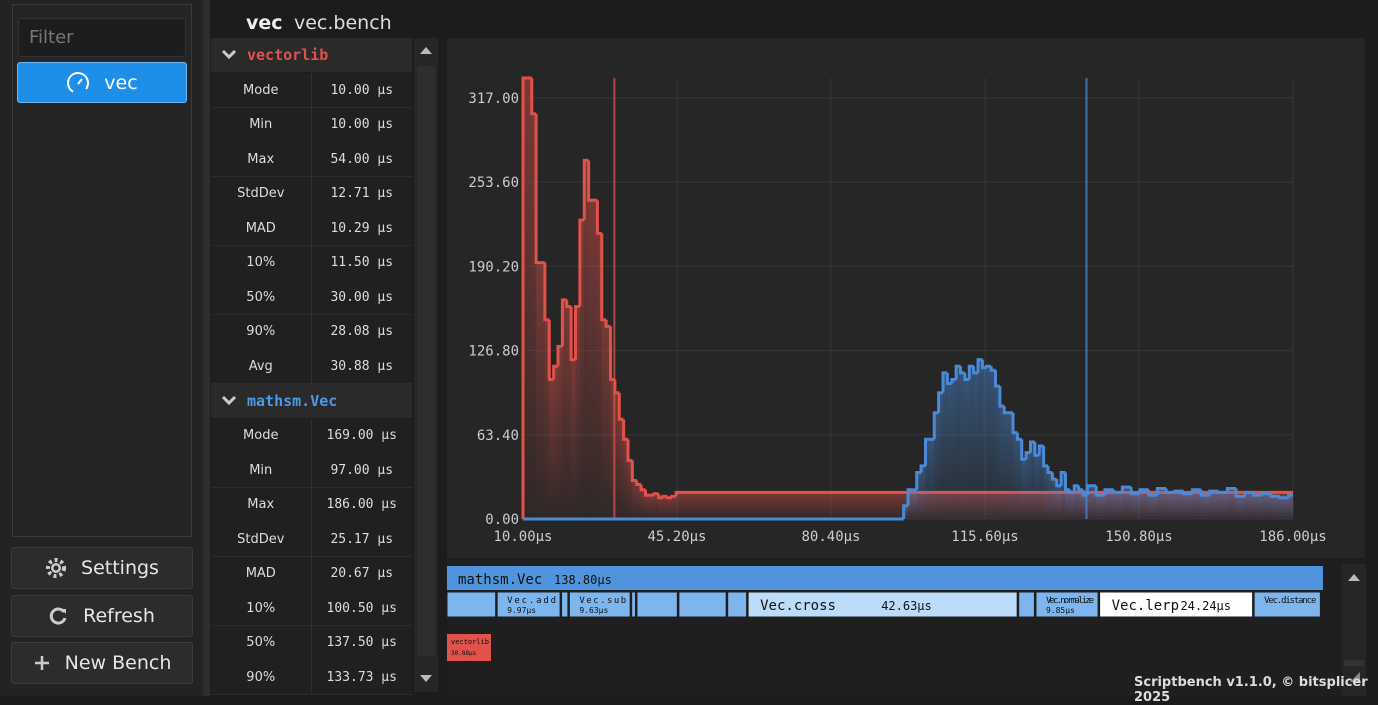 Image resolution: width=1378 pixels, height=705 pixels. What do you see at coordinates (102, 616) in the screenshot?
I see `refresh-button: Refresh` at bounding box center [102, 616].